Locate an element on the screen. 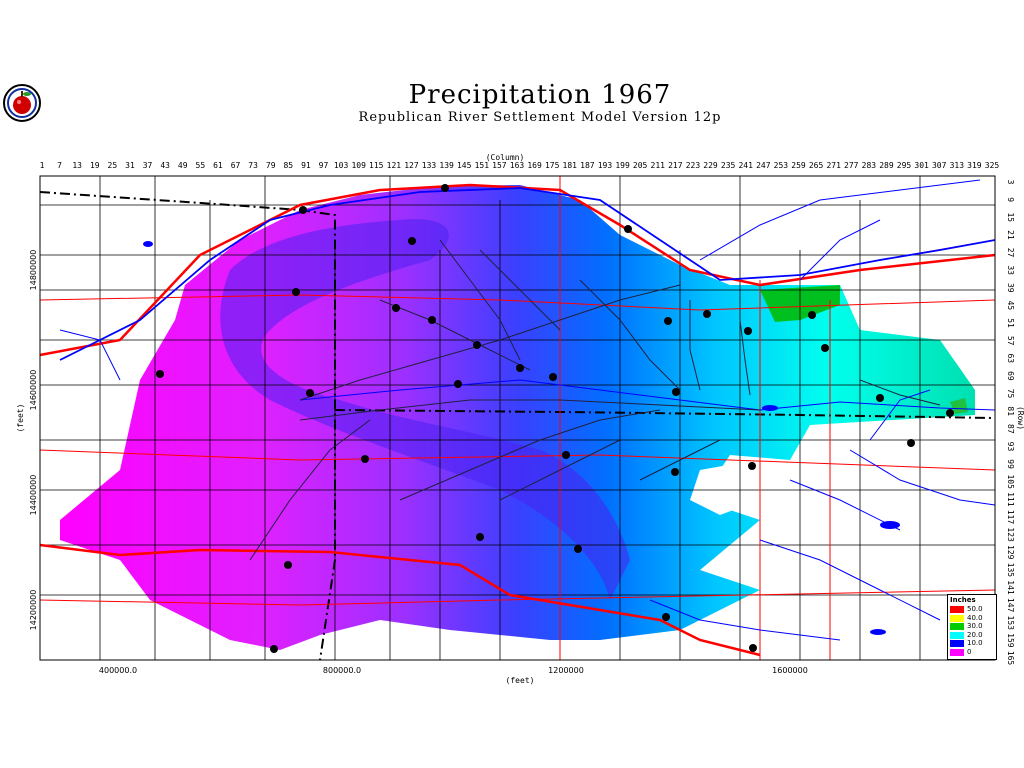 This screenshot has width=1024, height=768. column-tick-label: 271 is located at coordinates (833, 165).